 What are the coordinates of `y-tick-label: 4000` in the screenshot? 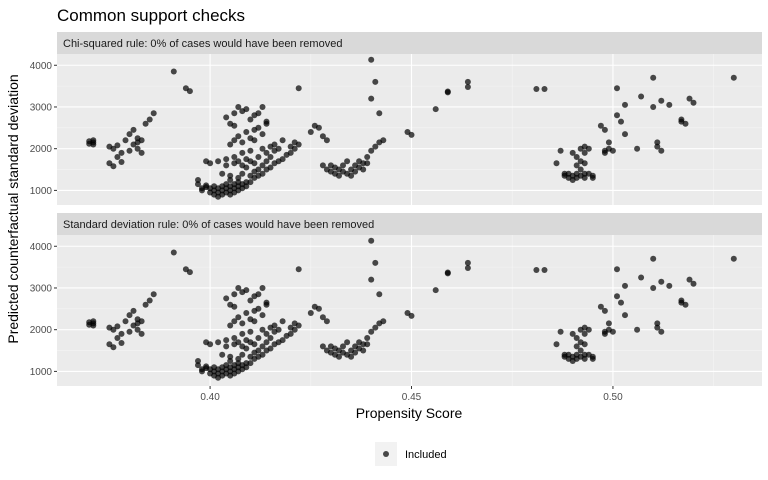 It's located at (41, 247).